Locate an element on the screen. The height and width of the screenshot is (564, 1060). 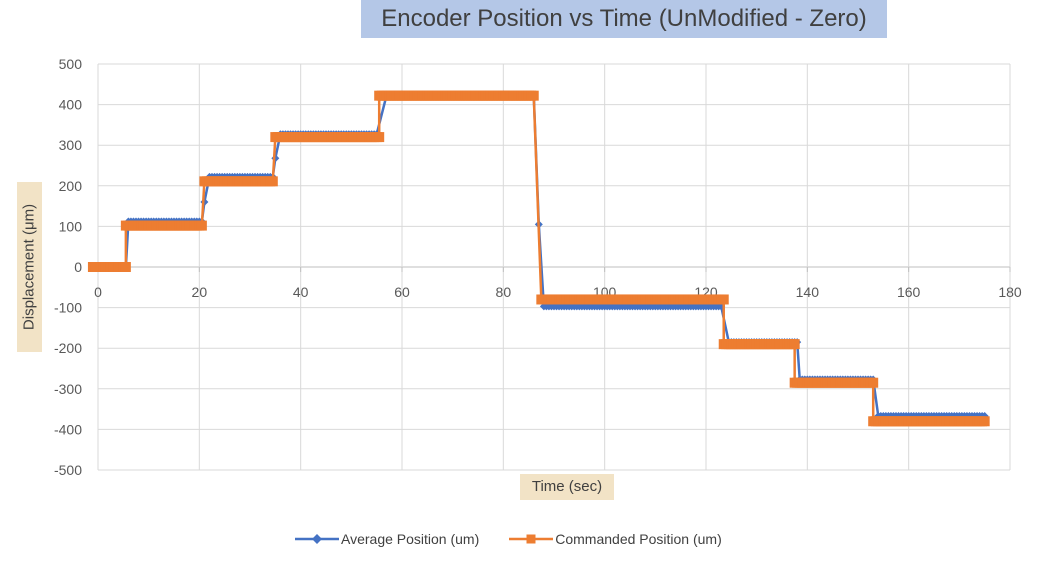
x-tick-label: 0 is located at coordinates (98, 292).